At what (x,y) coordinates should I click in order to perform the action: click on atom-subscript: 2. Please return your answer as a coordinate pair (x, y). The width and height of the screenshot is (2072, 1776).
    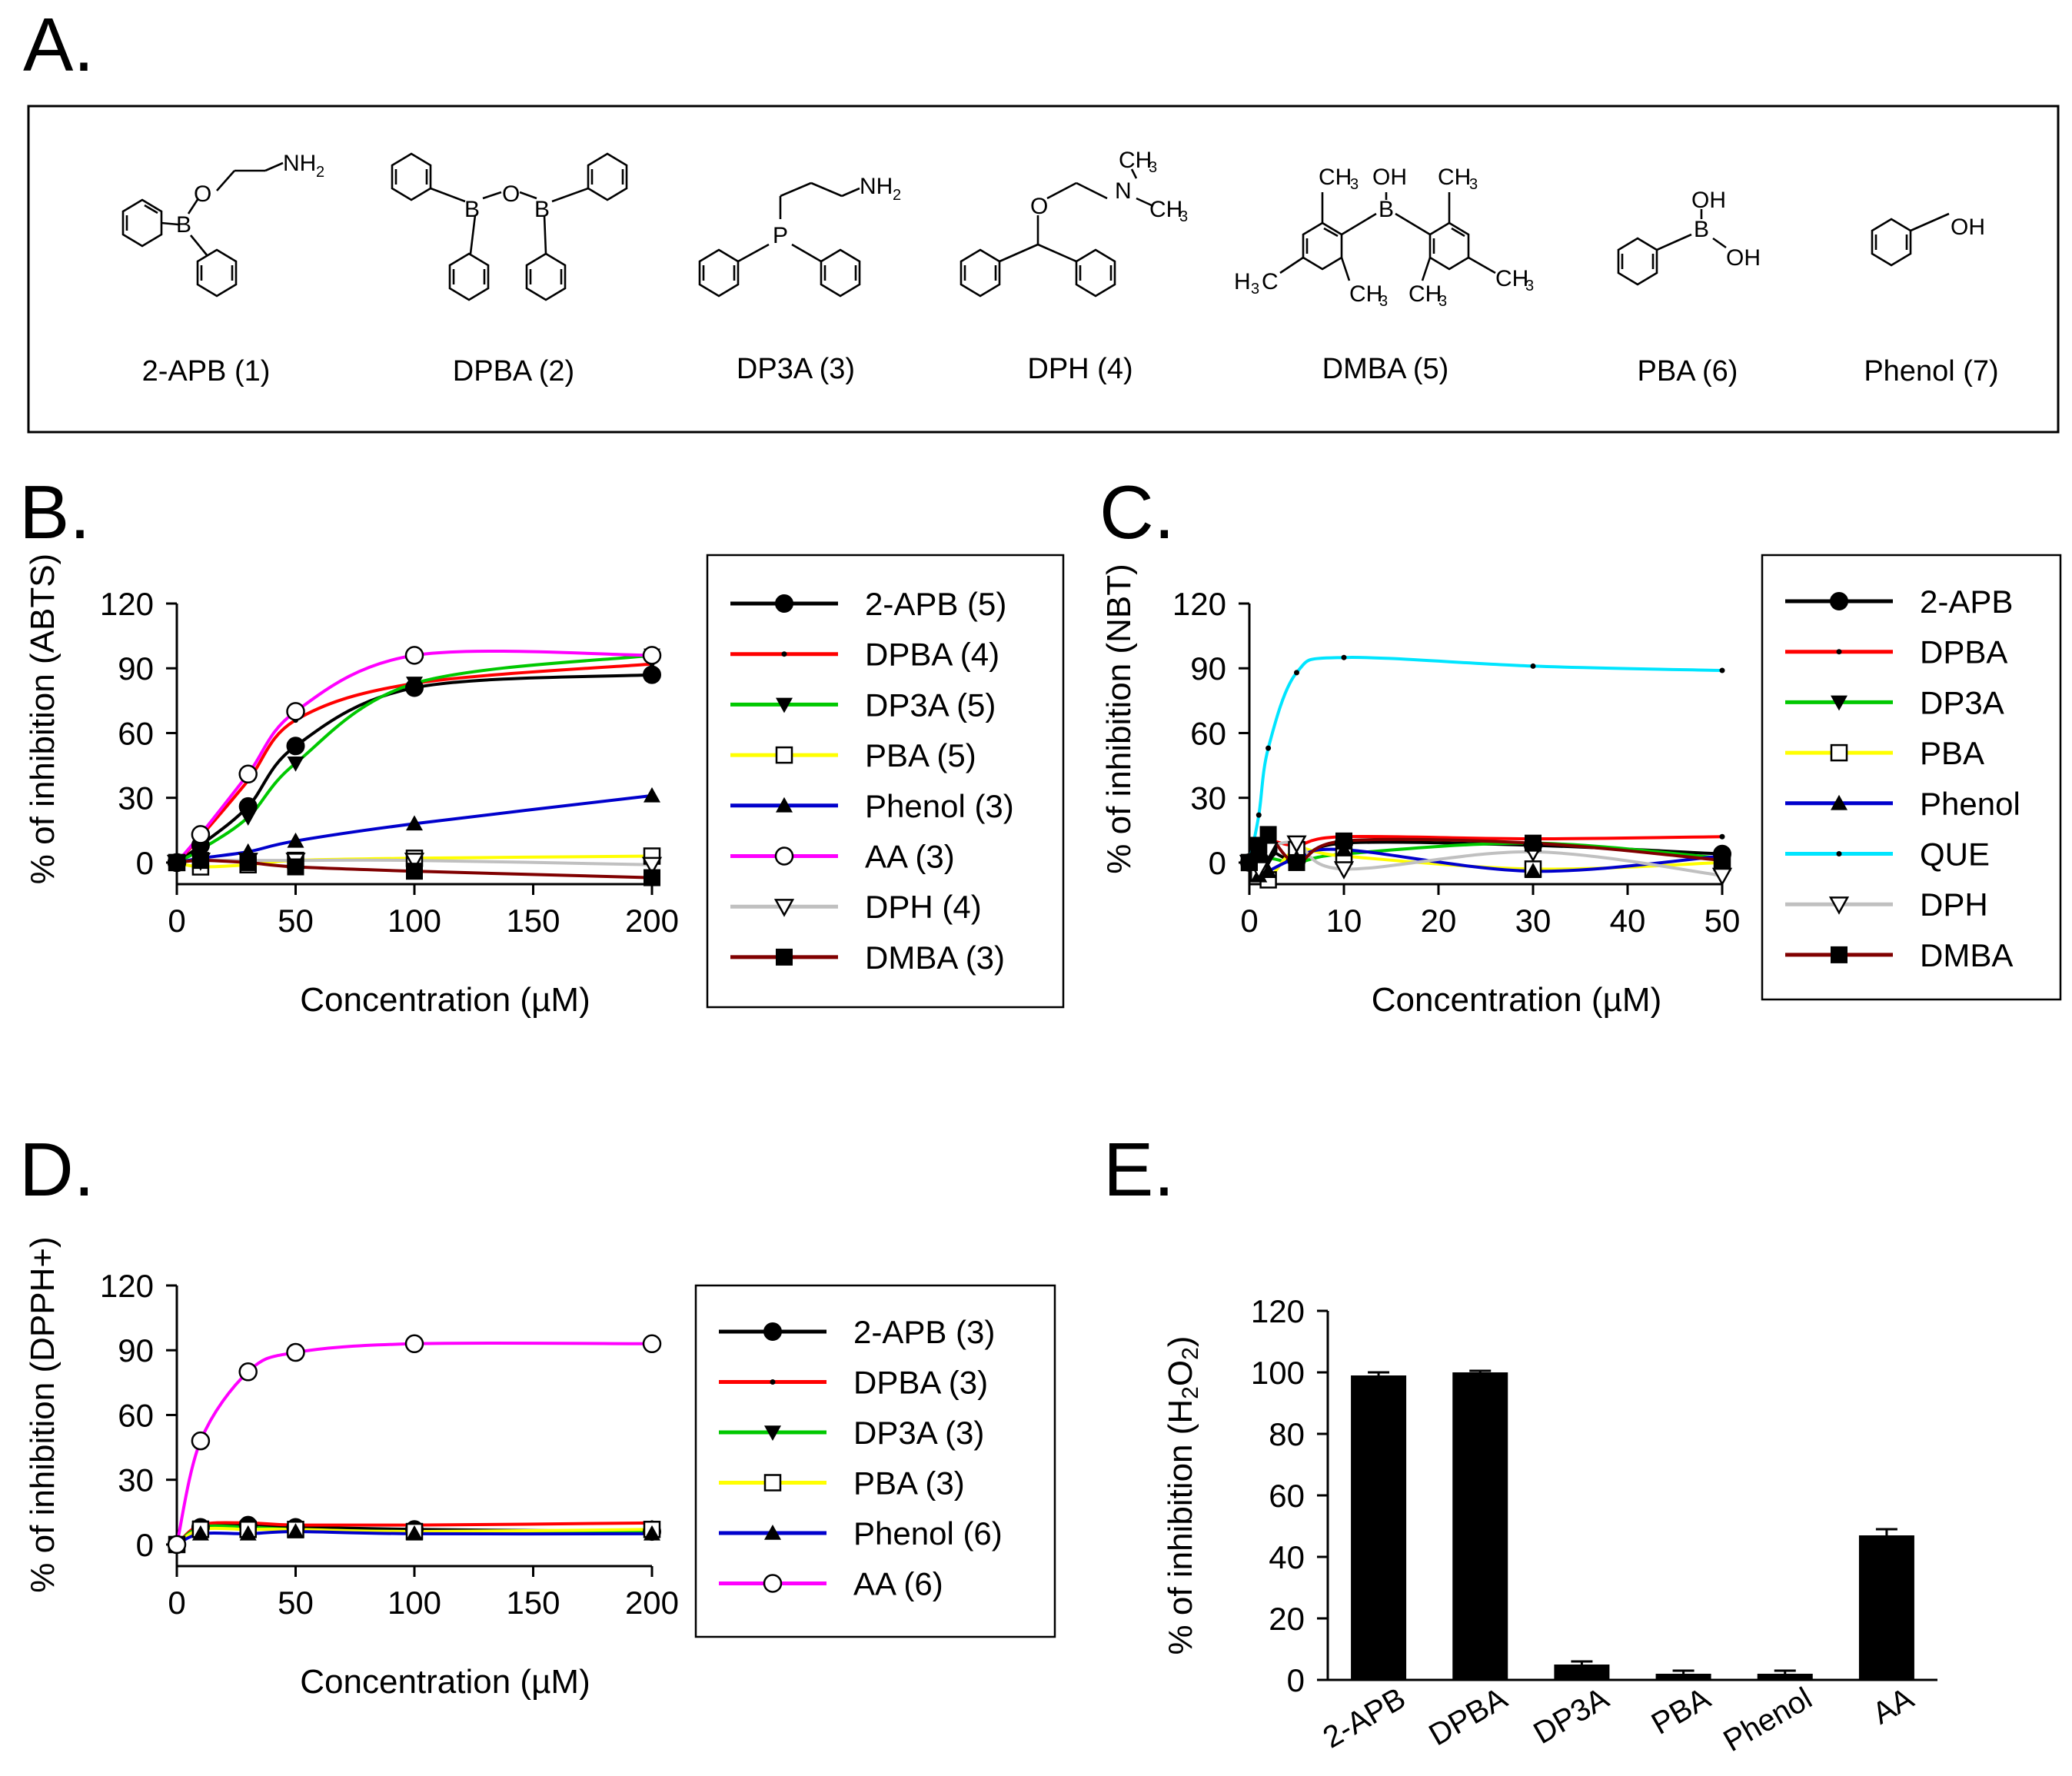
    Looking at the image, I should click on (320, 173).